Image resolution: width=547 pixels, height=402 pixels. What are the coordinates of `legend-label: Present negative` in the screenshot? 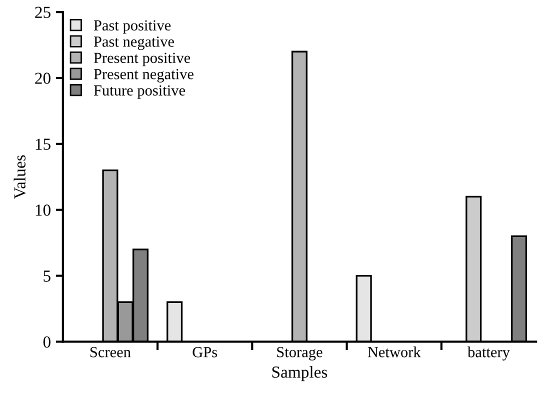 It's located at (144, 75).